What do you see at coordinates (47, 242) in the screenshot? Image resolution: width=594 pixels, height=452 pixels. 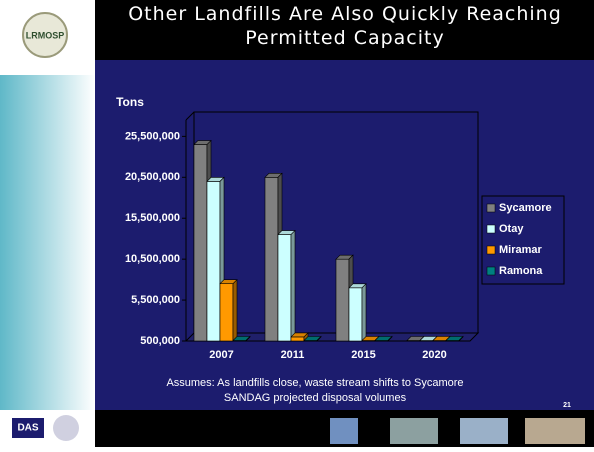 I see `side-band` at bounding box center [47, 242].